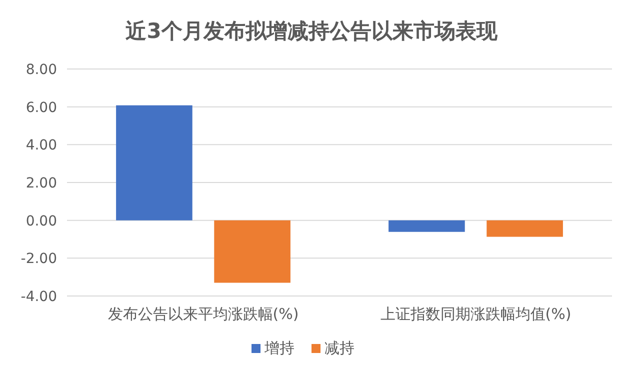 This screenshot has width=623, height=375. What do you see at coordinates (203, 314) in the screenshot?
I see `x-tick-label: 发布公告以来平均涨跌幅(%)` at bounding box center [203, 314].